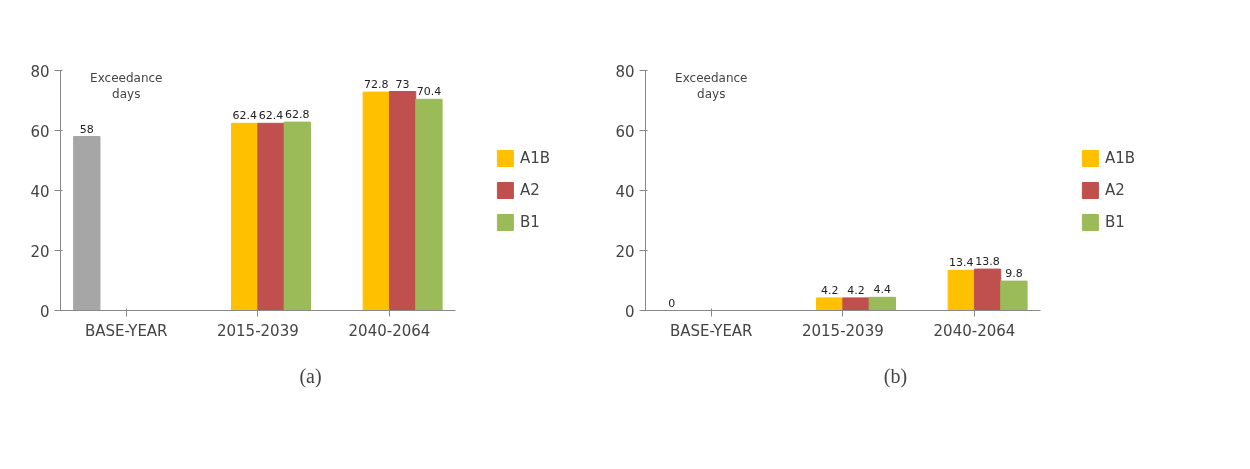  I want to click on data-label: 70.4, so click(429, 92).